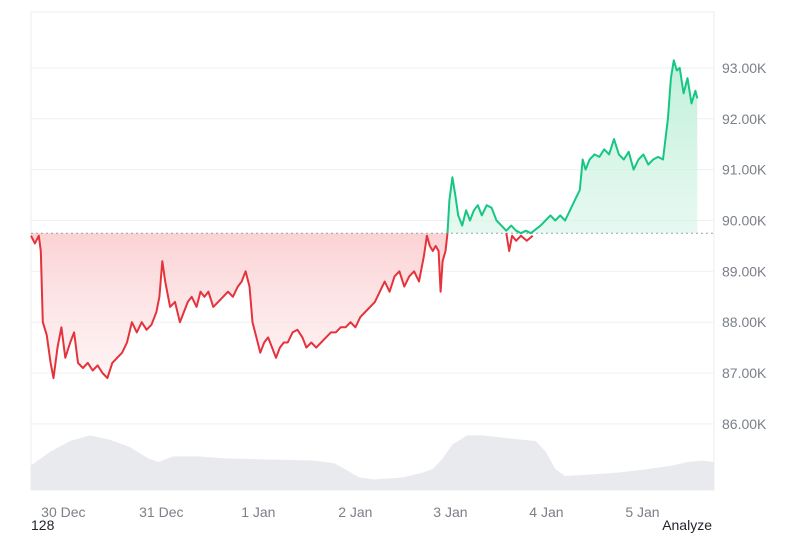 Image resolution: width=800 pixels, height=533 pixels. Describe the element at coordinates (43, 525) in the screenshot. I see `footer-count: 128` at that location.